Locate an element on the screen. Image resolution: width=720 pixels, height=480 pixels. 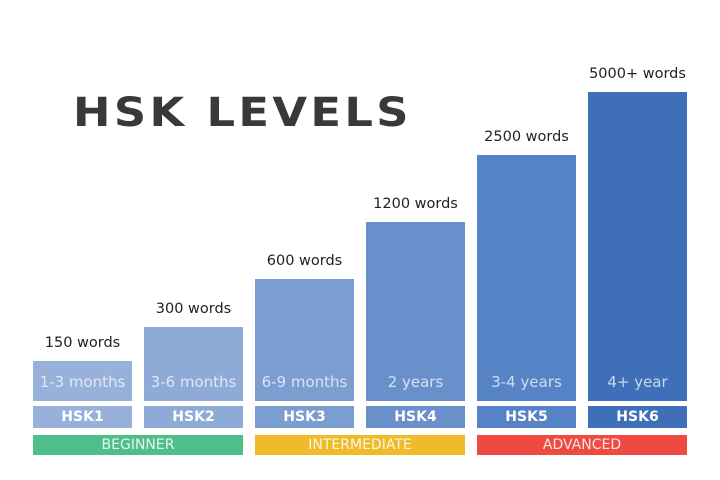
duration-label: 1-3 months is located at coordinates (82, 382).